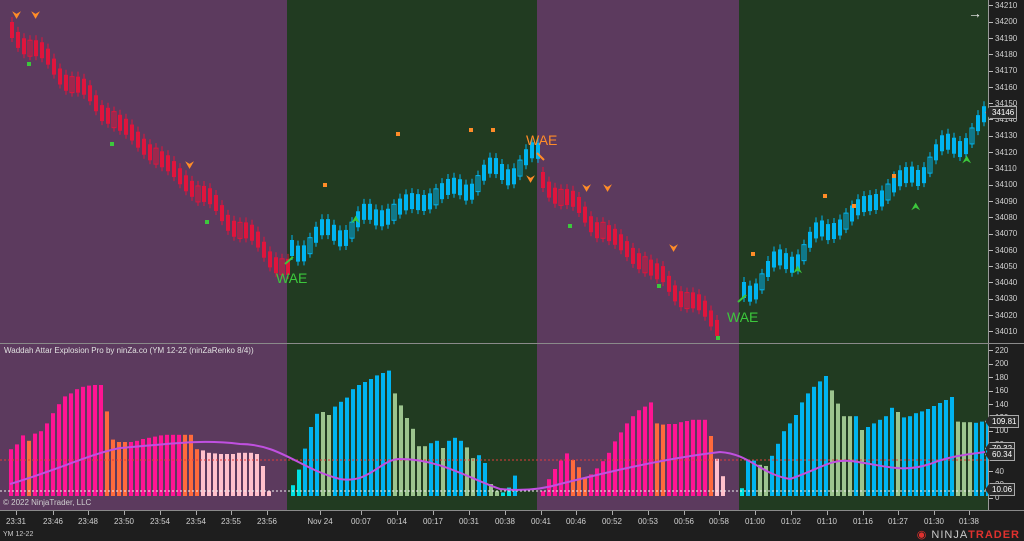 This screenshot has width=1024, height=541. Describe the element at coordinates (612, 521) in the screenshot. I see `time-label: 00:52` at that location.